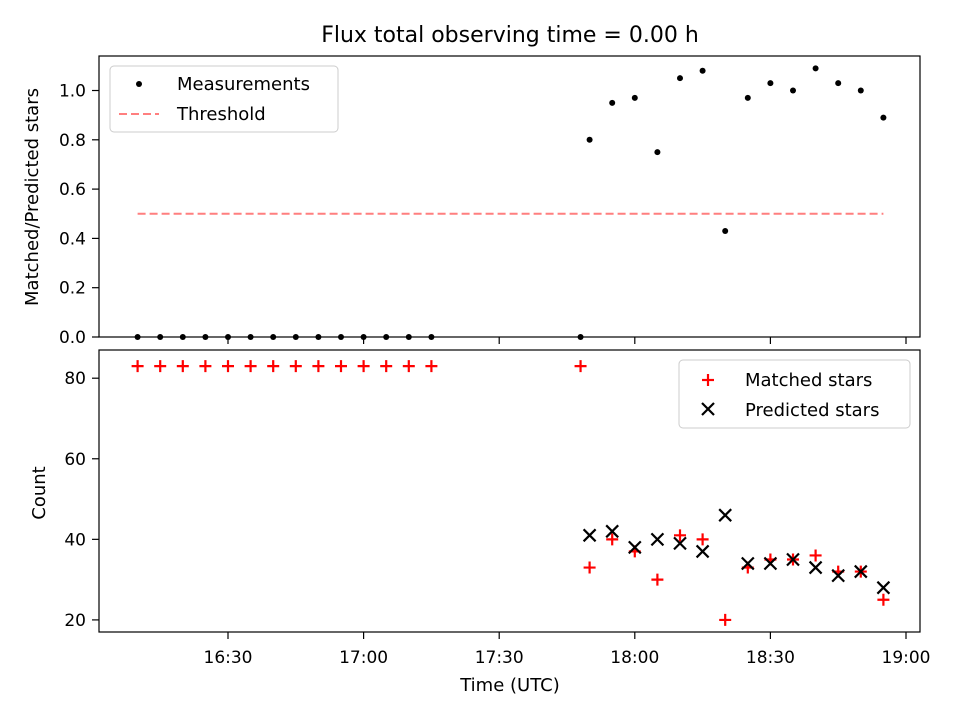 This screenshot has height=720, width=960. Describe the element at coordinates (81, 500) in the screenshot. I see `bottom-y-axis: 20 40 60 80` at that location.